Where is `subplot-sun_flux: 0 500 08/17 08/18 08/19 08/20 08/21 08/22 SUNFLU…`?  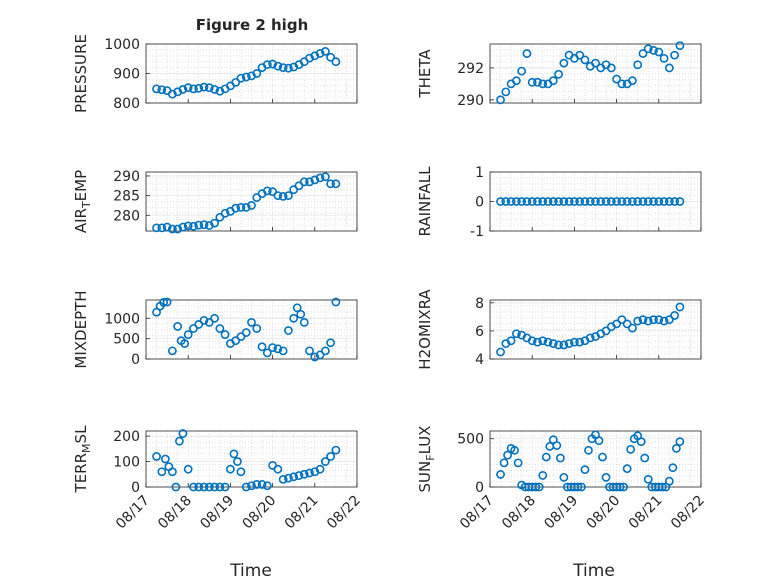
subplot-sun_flux: 0 500 08/17 08/18 08/19 08/20 08/21 08/22 SUNFLU… is located at coordinates (562, 479).